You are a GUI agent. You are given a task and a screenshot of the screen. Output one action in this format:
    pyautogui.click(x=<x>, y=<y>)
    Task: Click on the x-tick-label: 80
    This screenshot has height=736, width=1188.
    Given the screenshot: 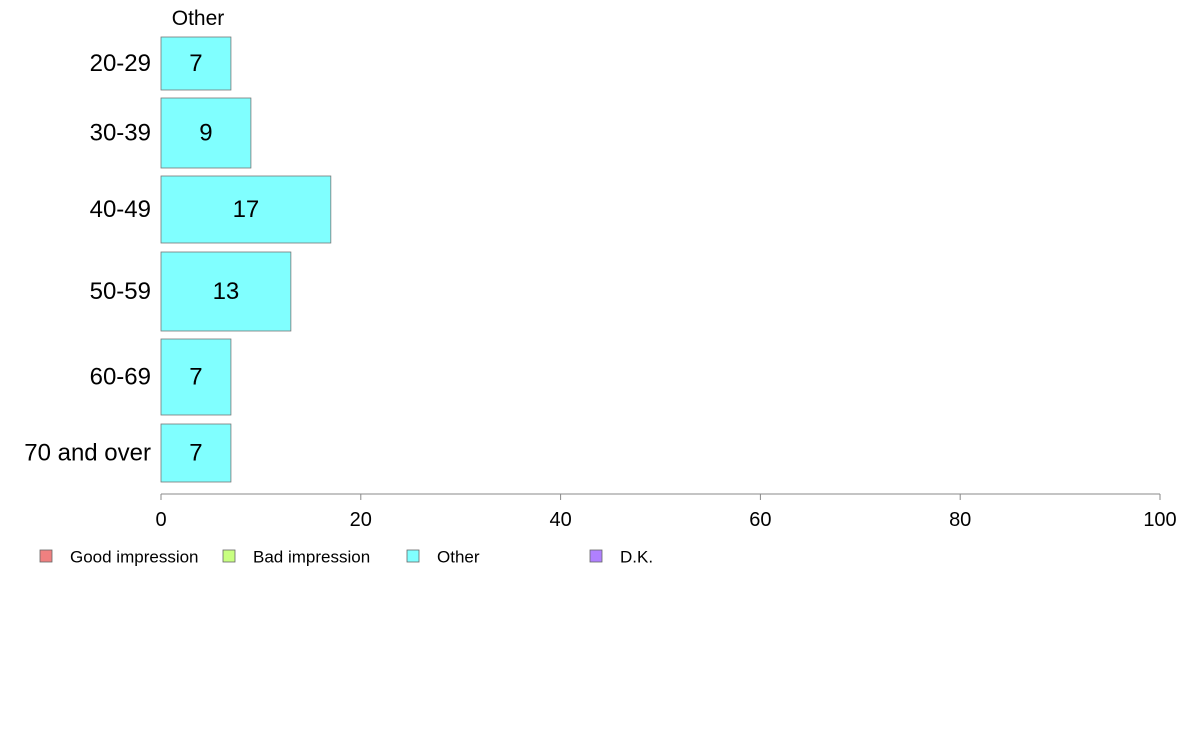 What is the action you would take?
    pyautogui.click(x=960, y=520)
    